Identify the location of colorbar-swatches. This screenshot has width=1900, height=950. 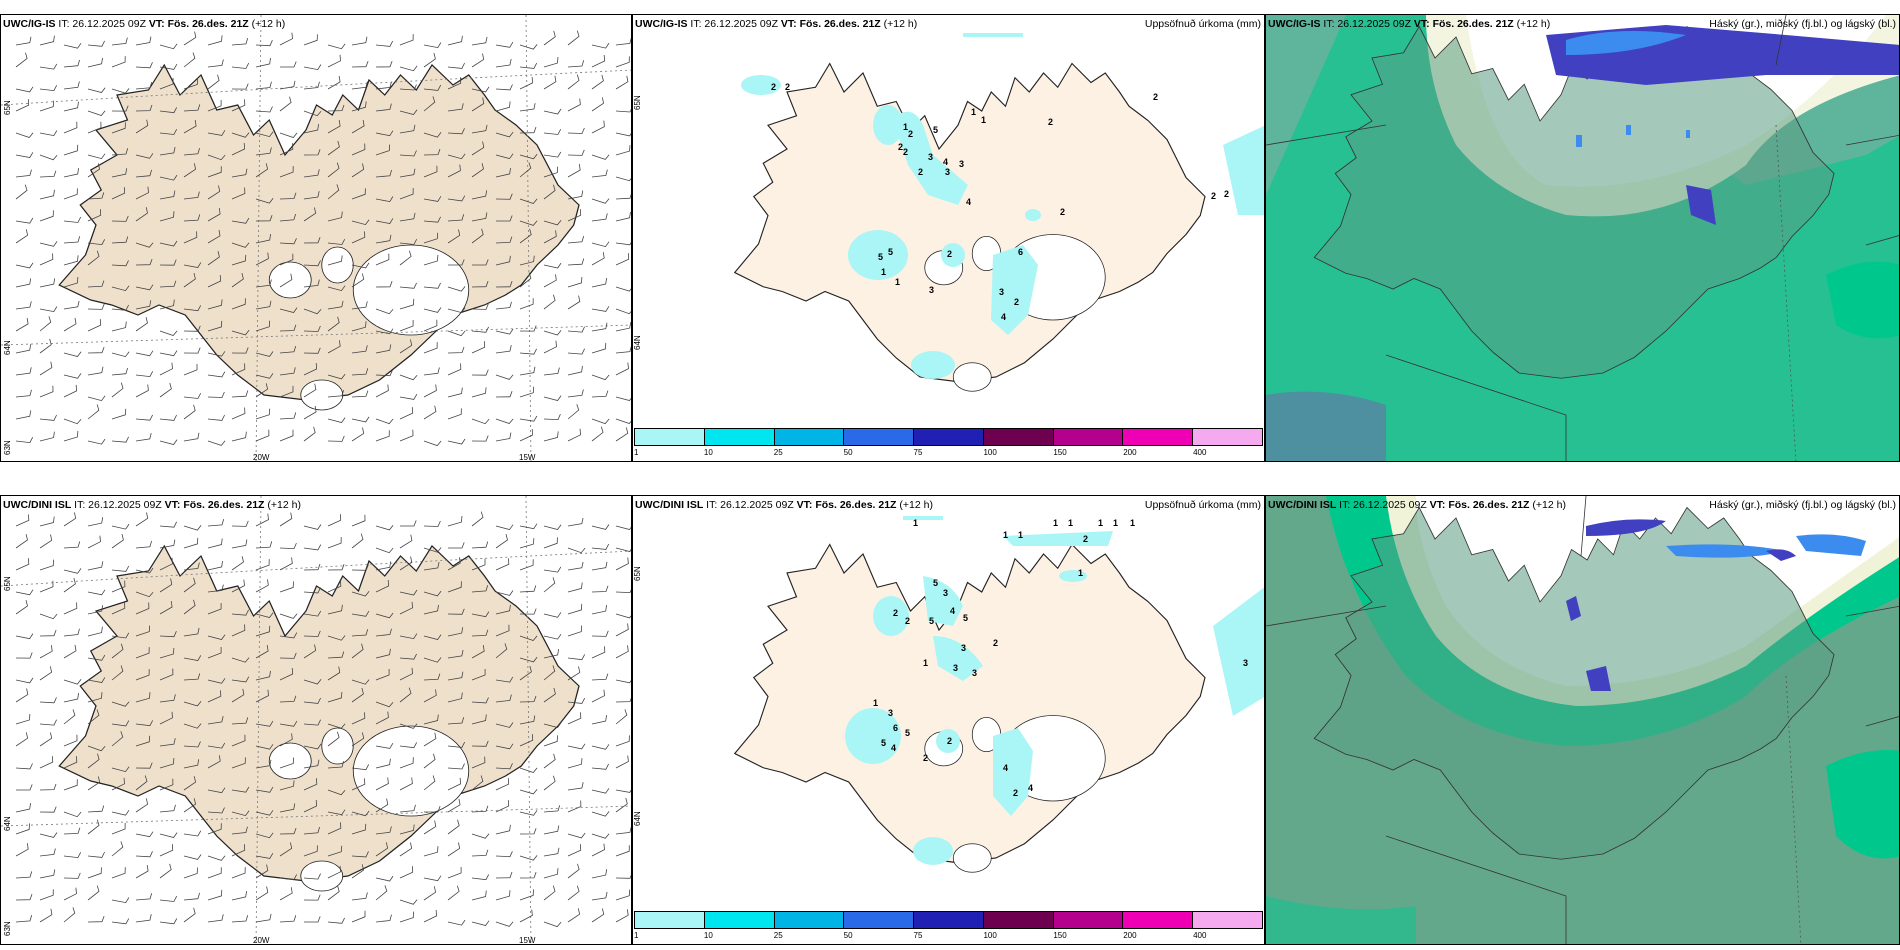
(948, 920).